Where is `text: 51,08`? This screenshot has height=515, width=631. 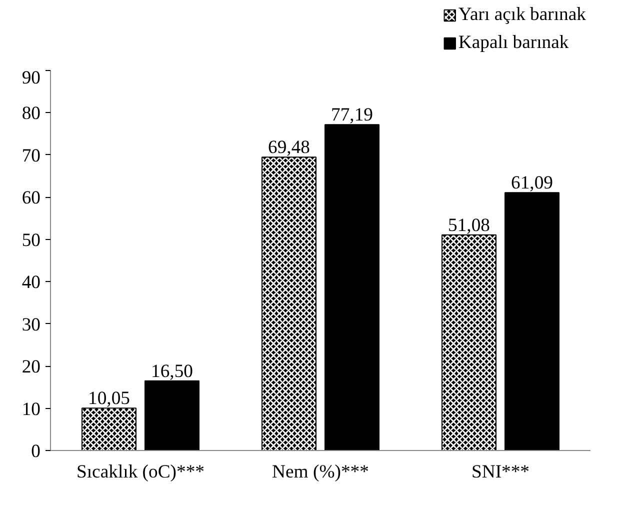
text: 51,08 is located at coordinates (469, 225).